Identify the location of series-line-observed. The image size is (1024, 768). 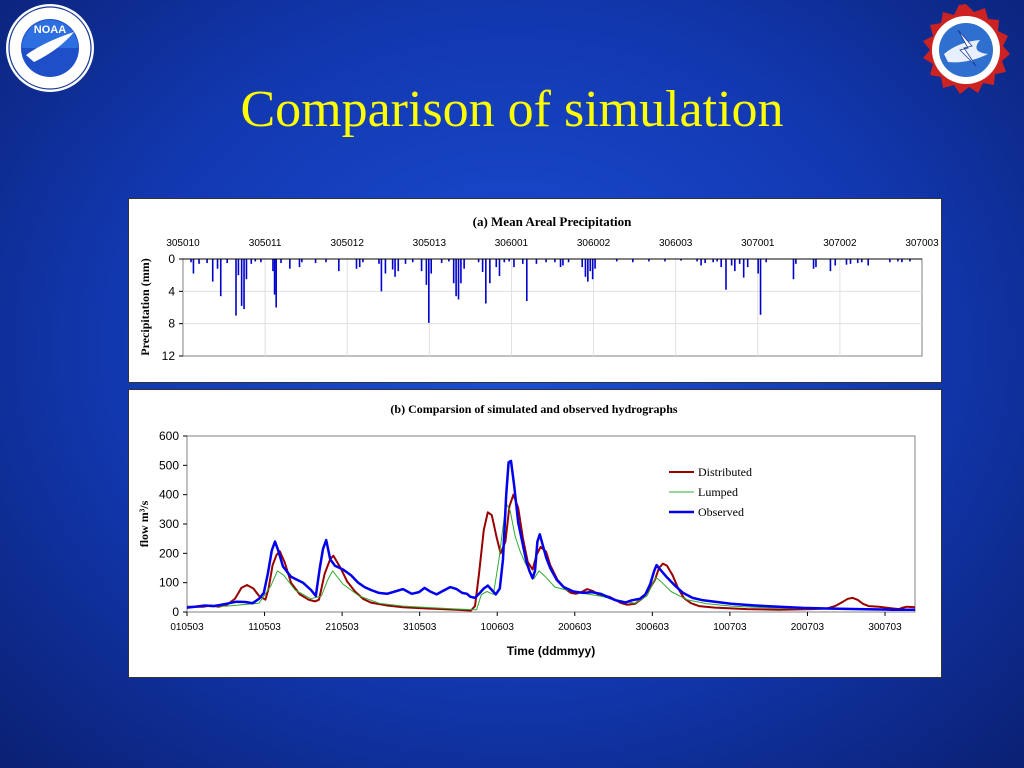
(550, 535).